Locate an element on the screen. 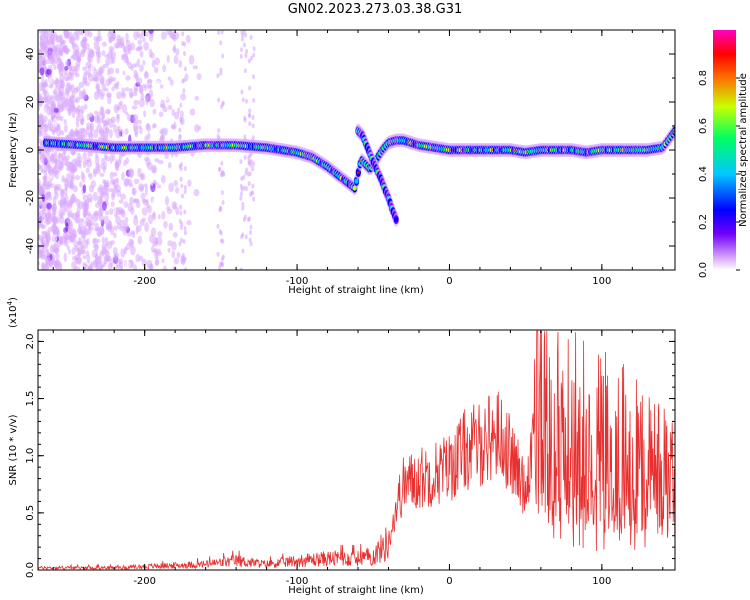  colorbar-tick-label: 0.8 is located at coordinates (703, 78).